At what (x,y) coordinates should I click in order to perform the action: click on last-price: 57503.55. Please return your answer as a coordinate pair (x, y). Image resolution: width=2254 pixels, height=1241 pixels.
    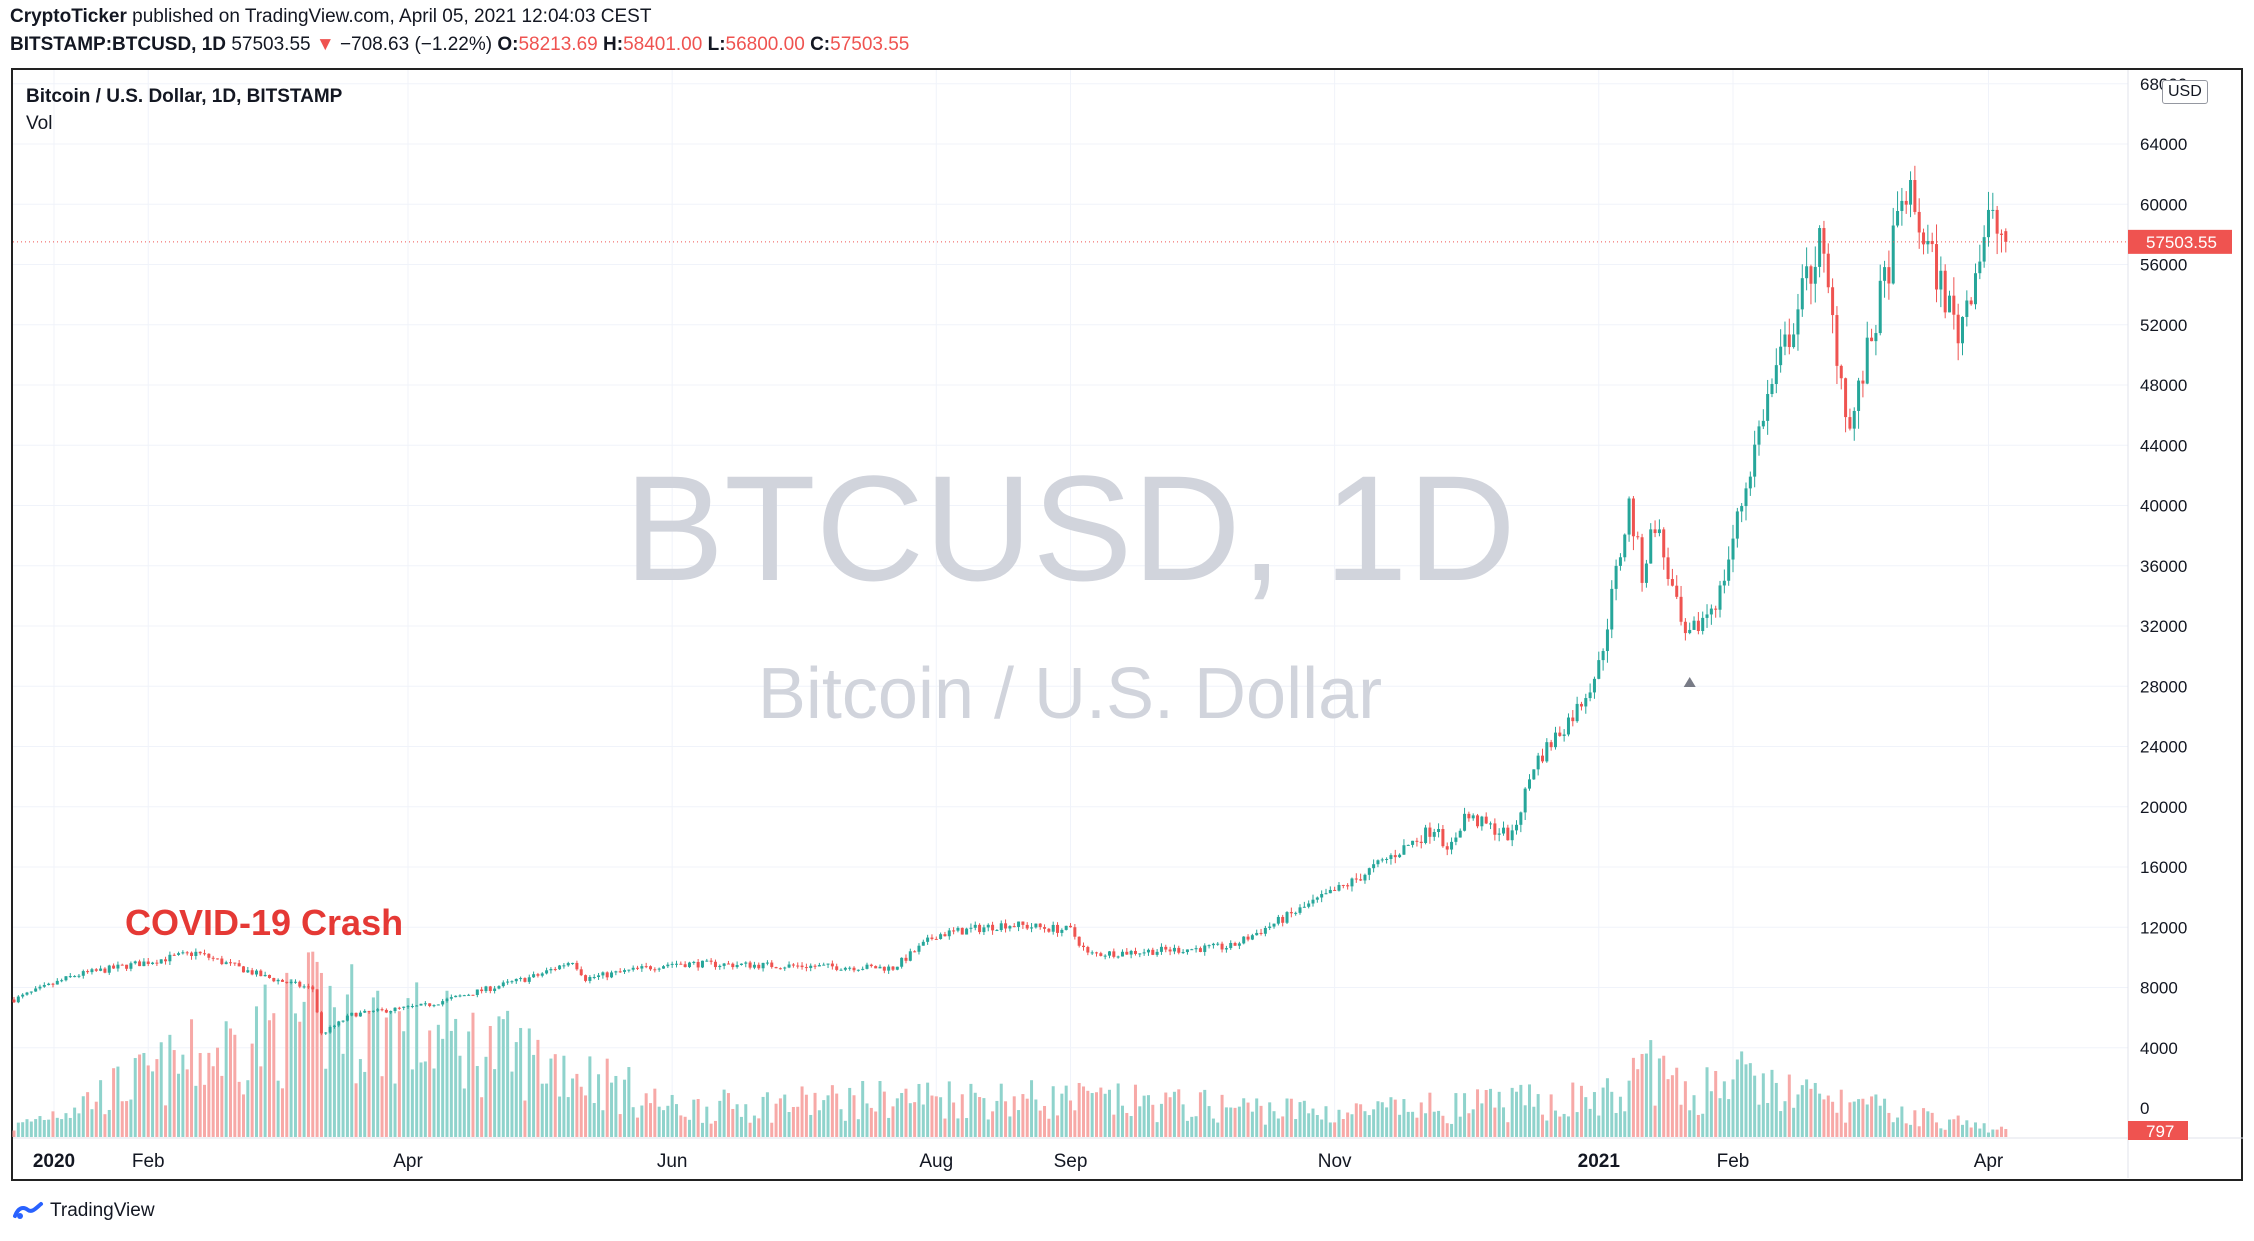
    Looking at the image, I should click on (271, 44).